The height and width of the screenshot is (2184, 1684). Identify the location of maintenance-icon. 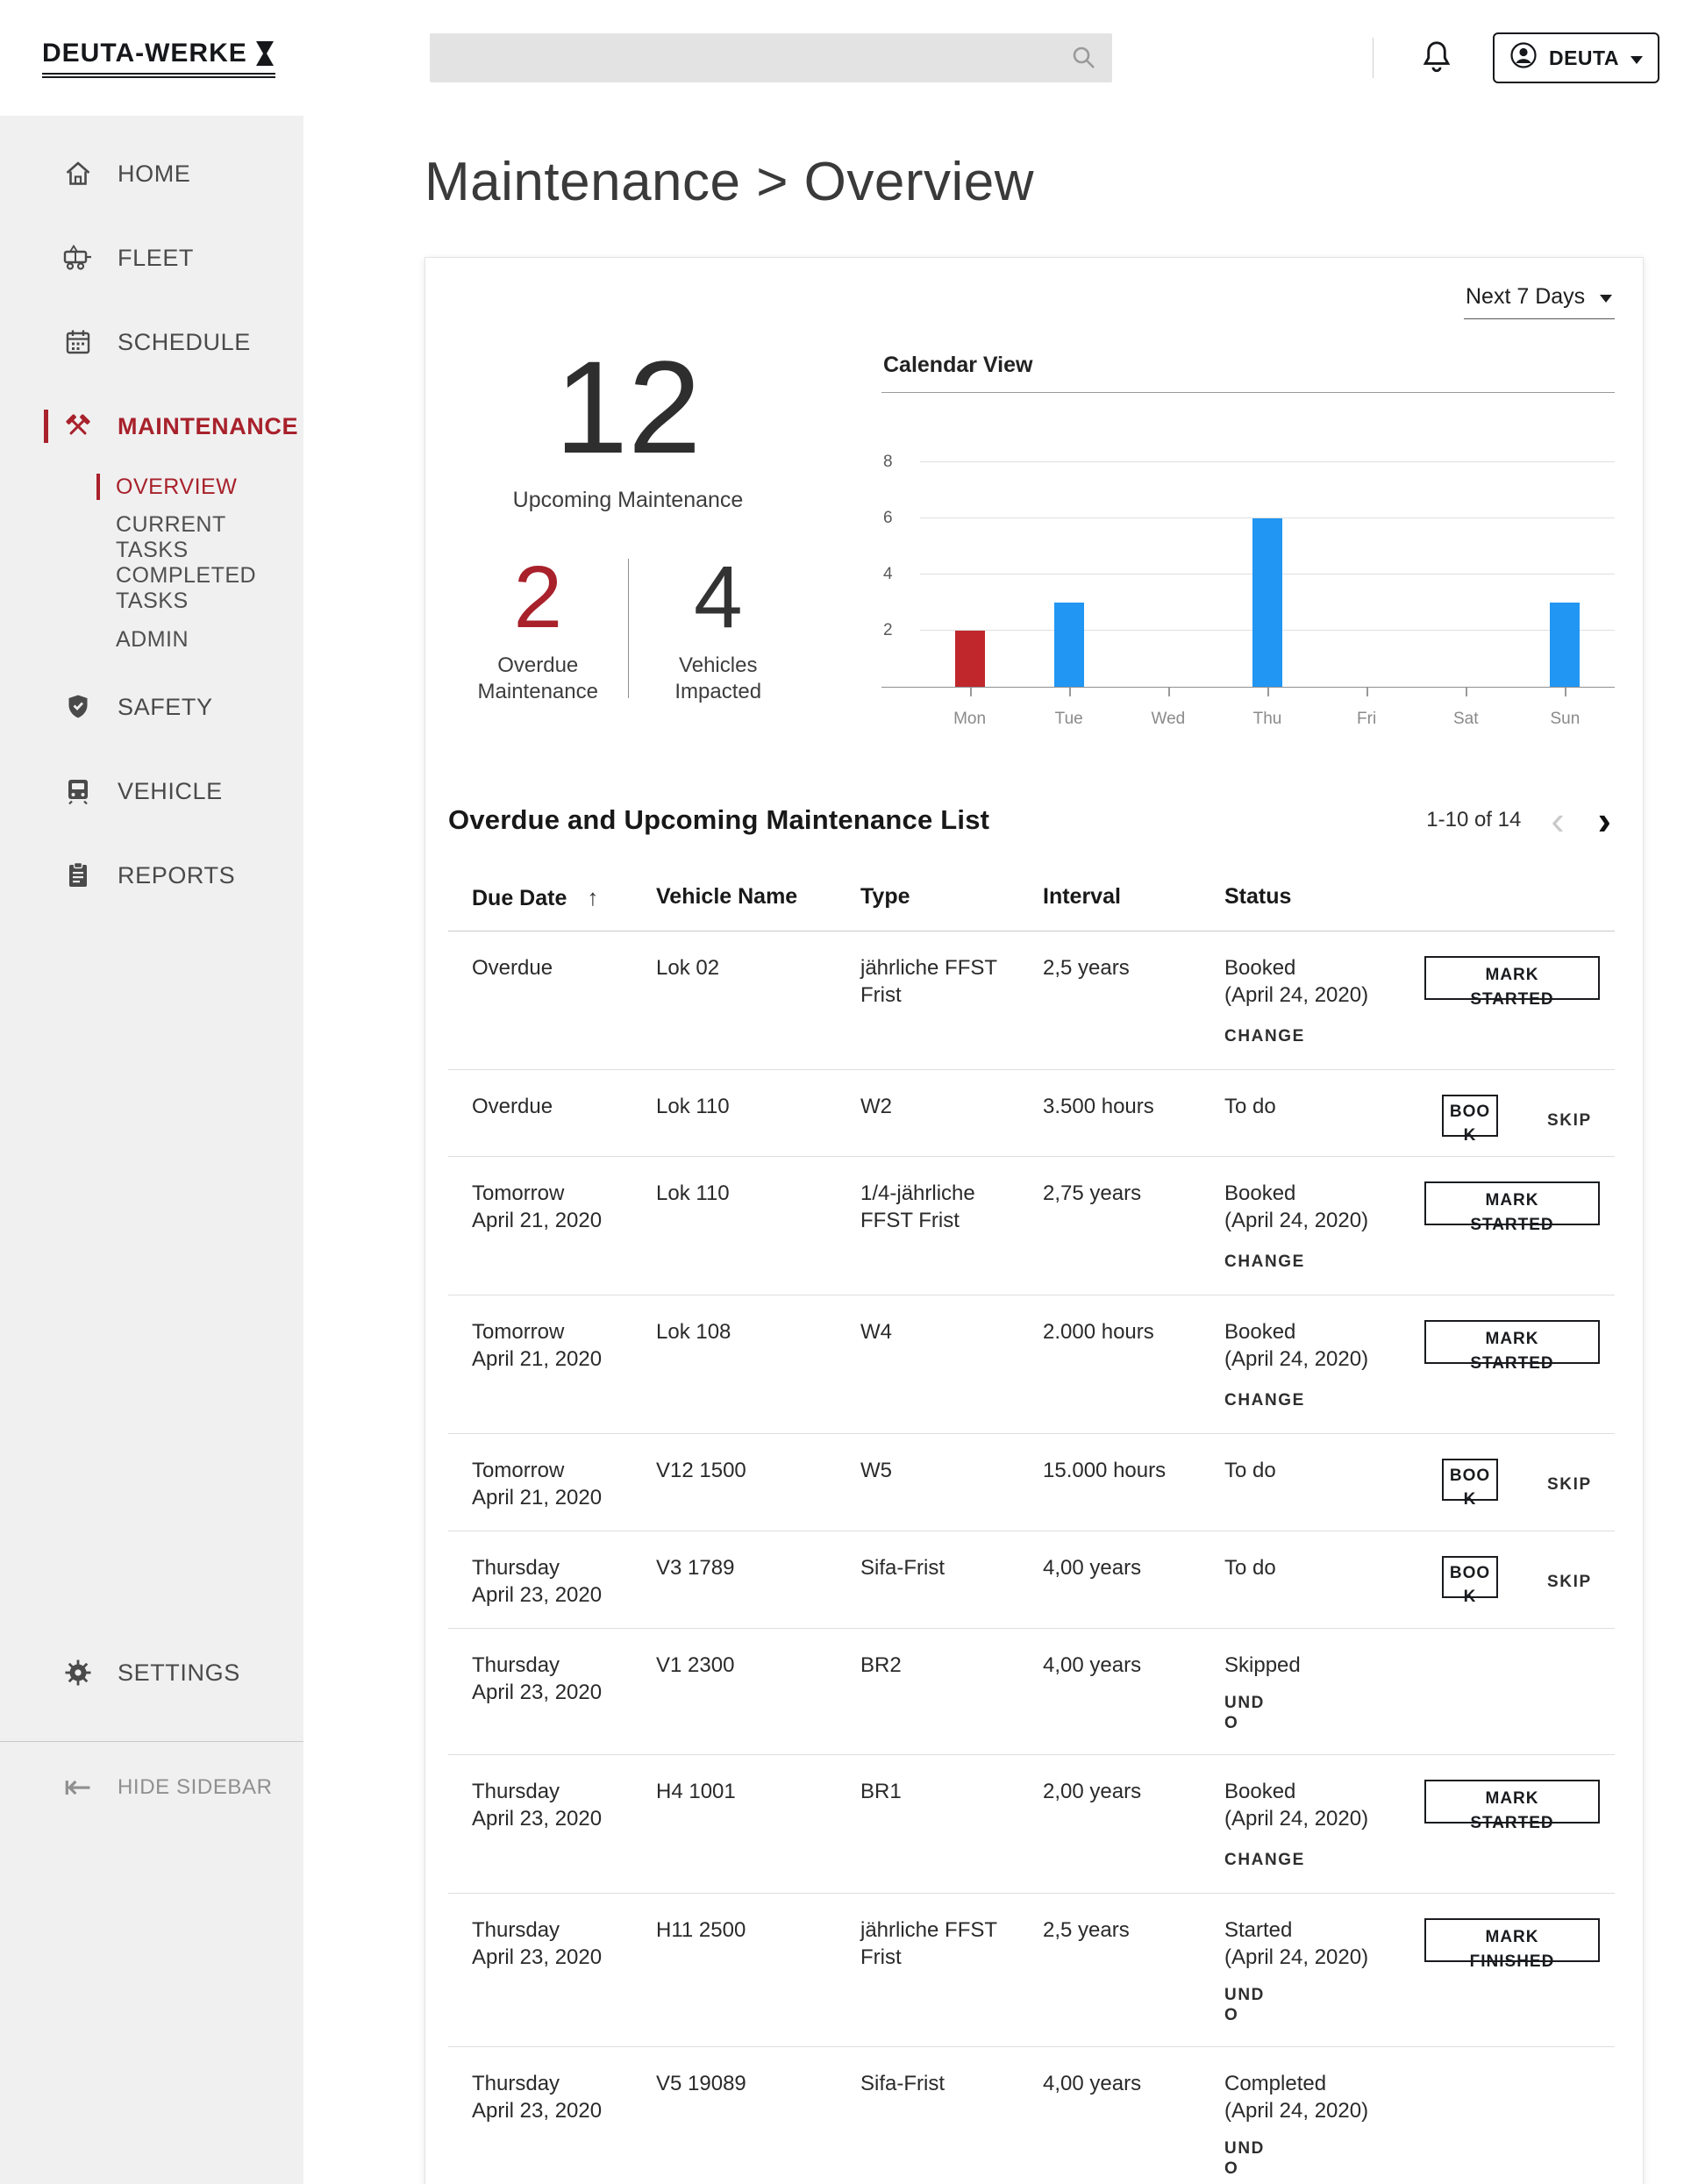
(78, 426).